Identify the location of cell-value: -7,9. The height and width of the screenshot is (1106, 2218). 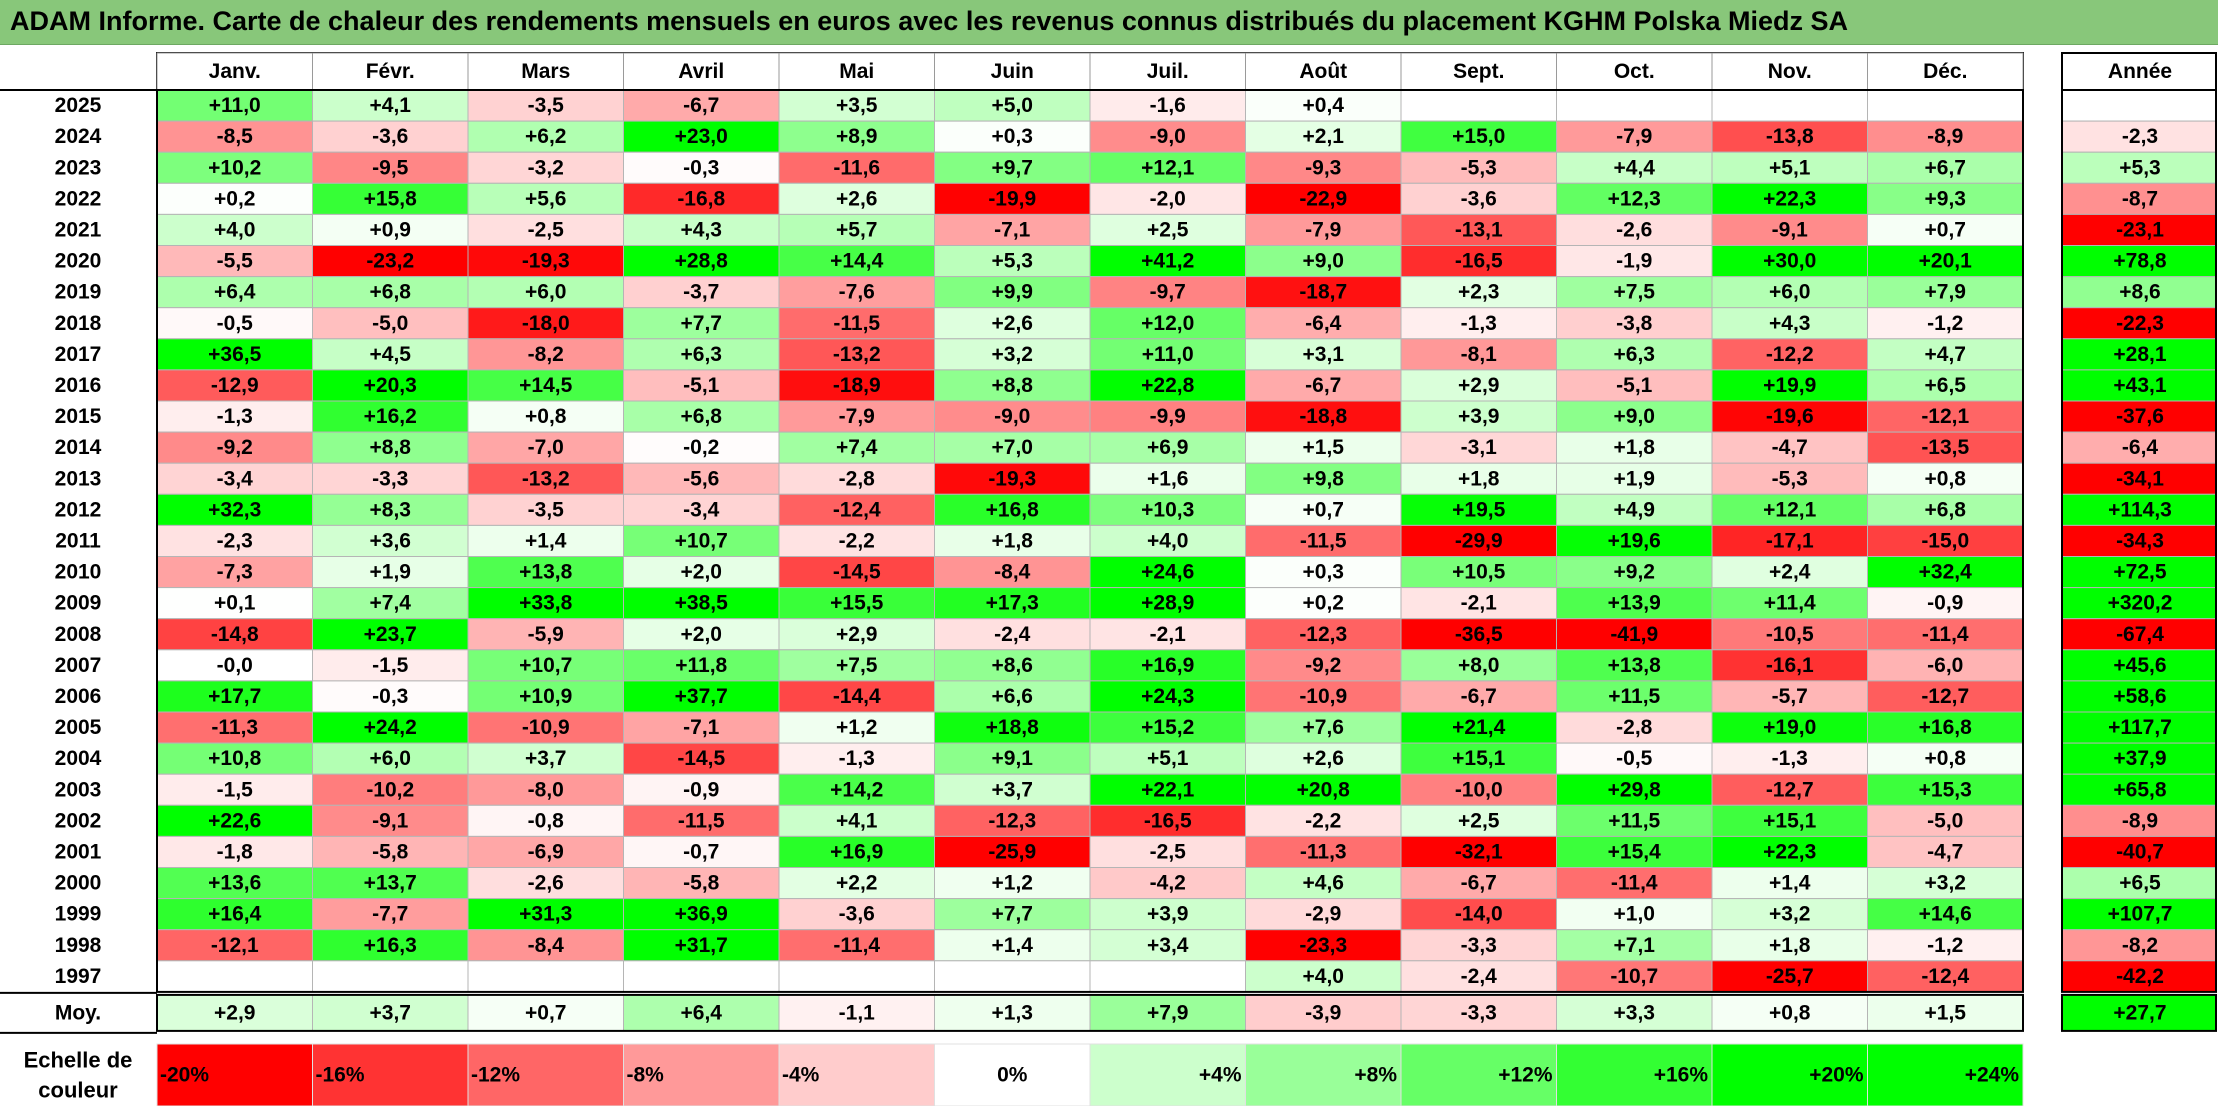
(1634, 136).